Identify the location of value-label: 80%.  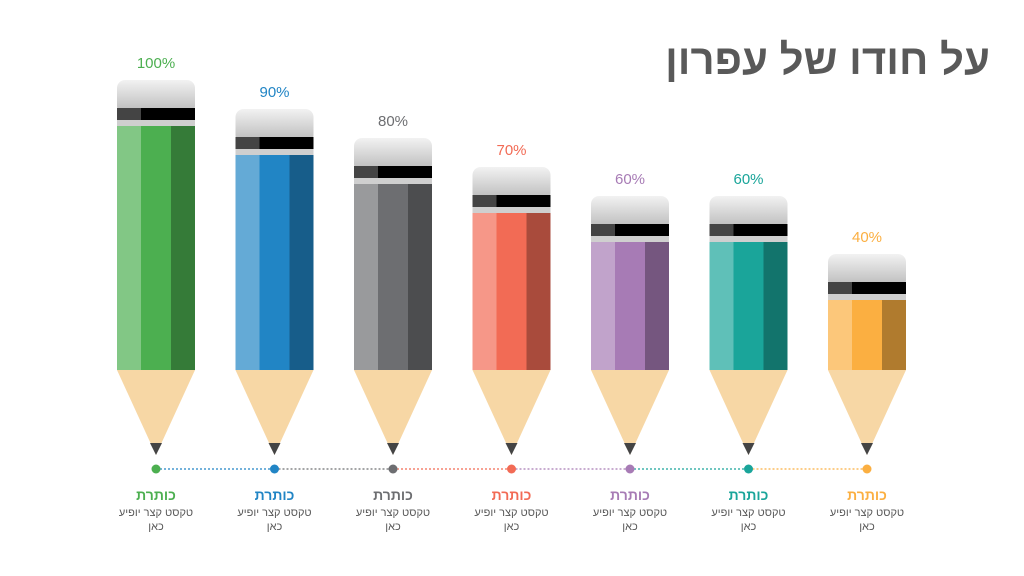
(393, 121).